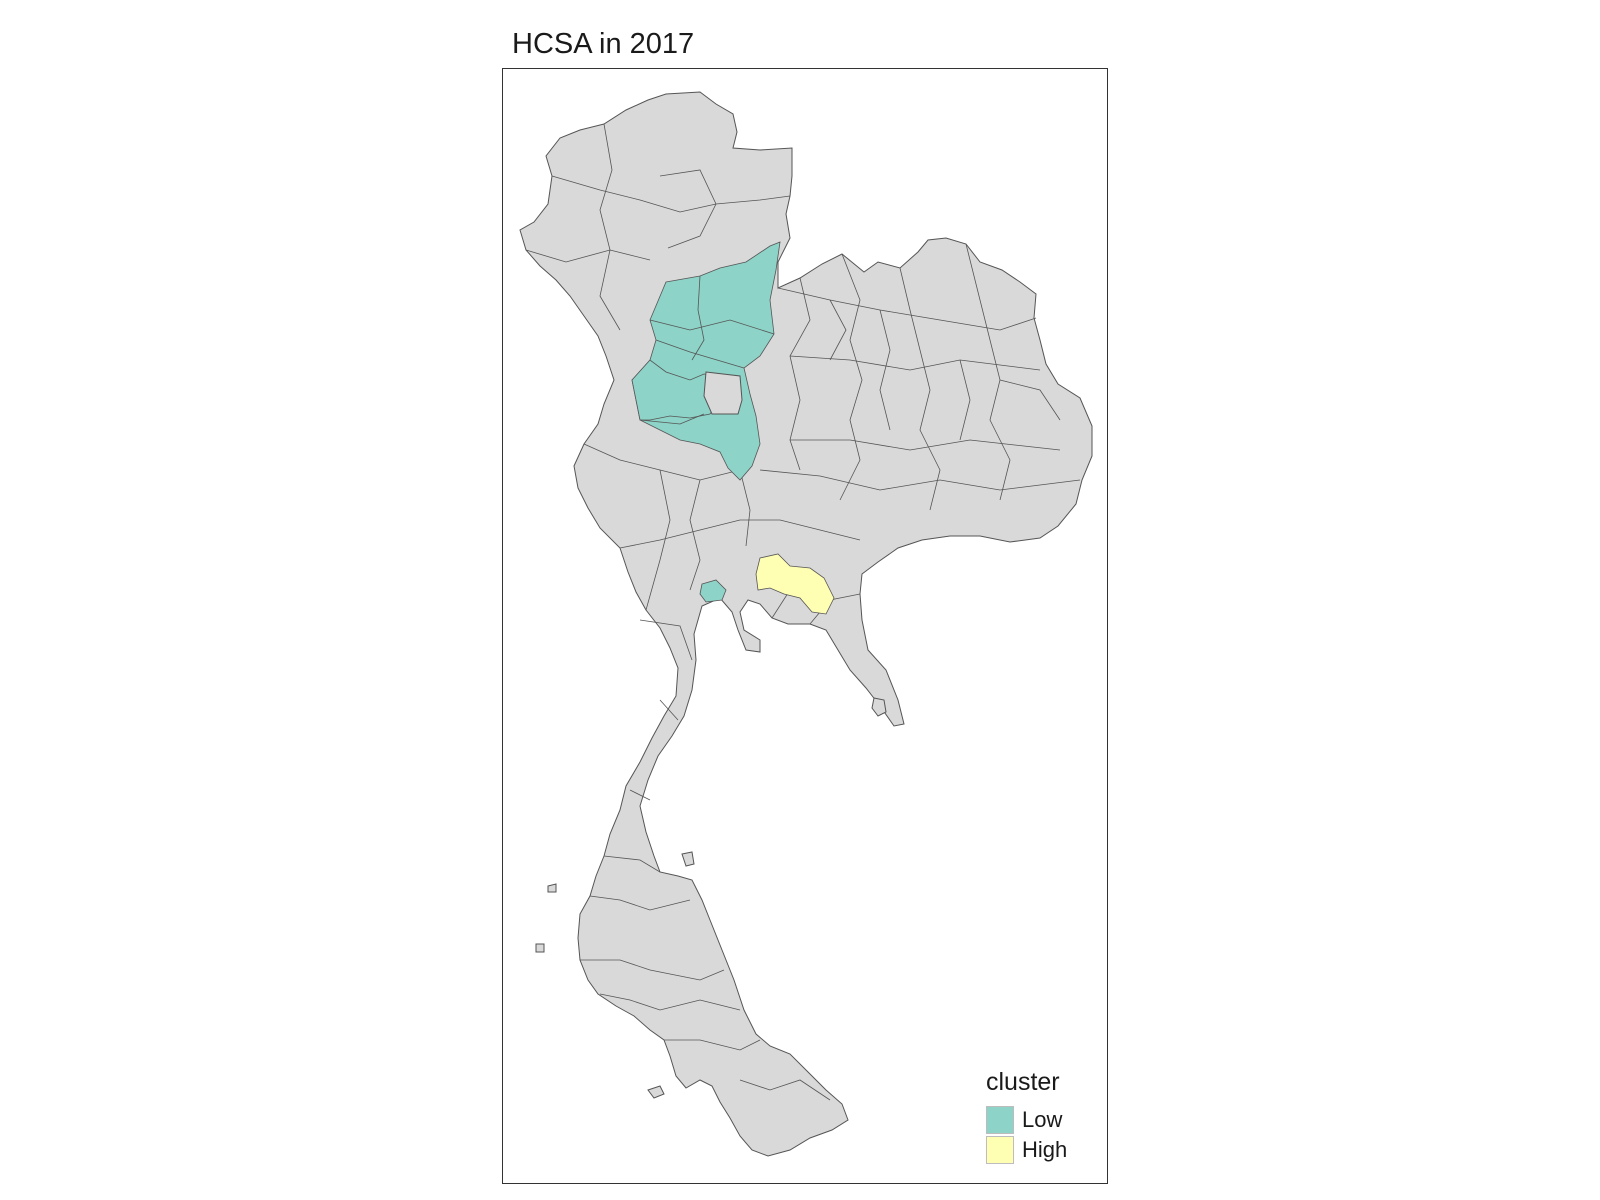 Image resolution: width=1600 pixels, height=1200 pixels. What do you see at coordinates (1000, 1150) in the screenshot?
I see `legend-swatch-high` at bounding box center [1000, 1150].